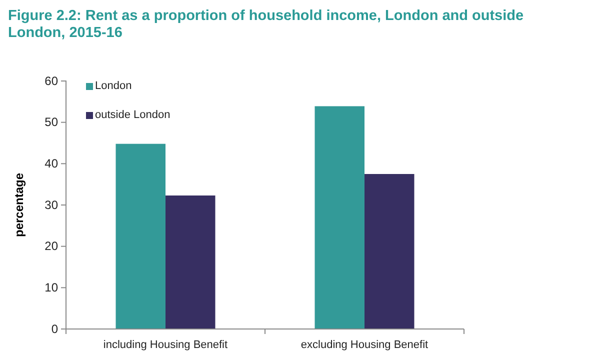 The image size is (606, 357). What do you see at coordinates (113, 86) in the screenshot?
I see `legend-label: London` at bounding box center [113, 86].